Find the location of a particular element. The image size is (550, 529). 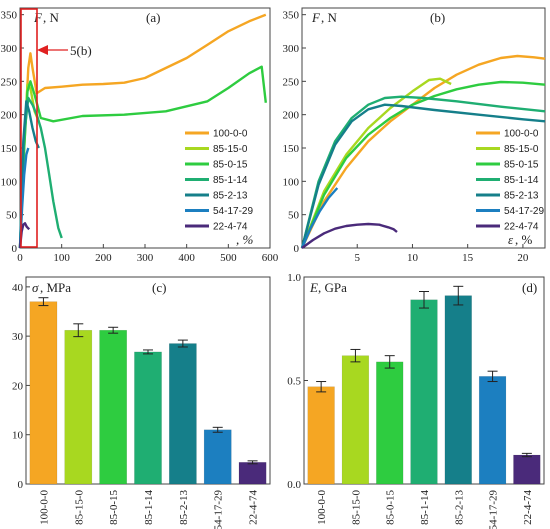

legend-label-22-4-74: 22-4-74 is located at coordinates (521, 227).